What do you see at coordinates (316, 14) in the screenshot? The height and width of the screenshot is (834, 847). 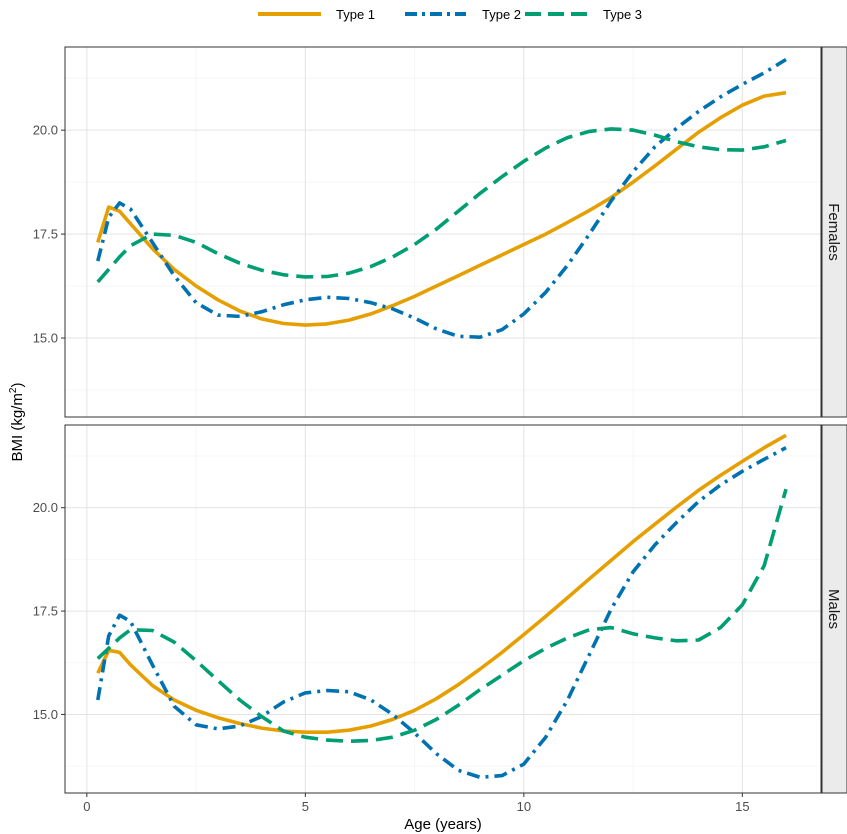 I see `legend-item-type-1: Type 1` at bounding box center [316, 14].